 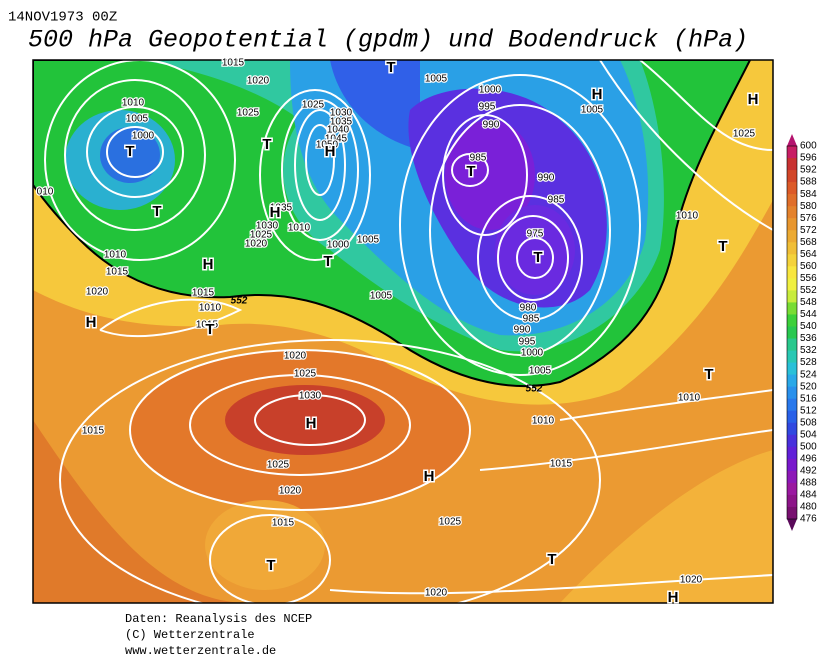 I want to click on colorbar-label: 480, so click(x=808, y=507).